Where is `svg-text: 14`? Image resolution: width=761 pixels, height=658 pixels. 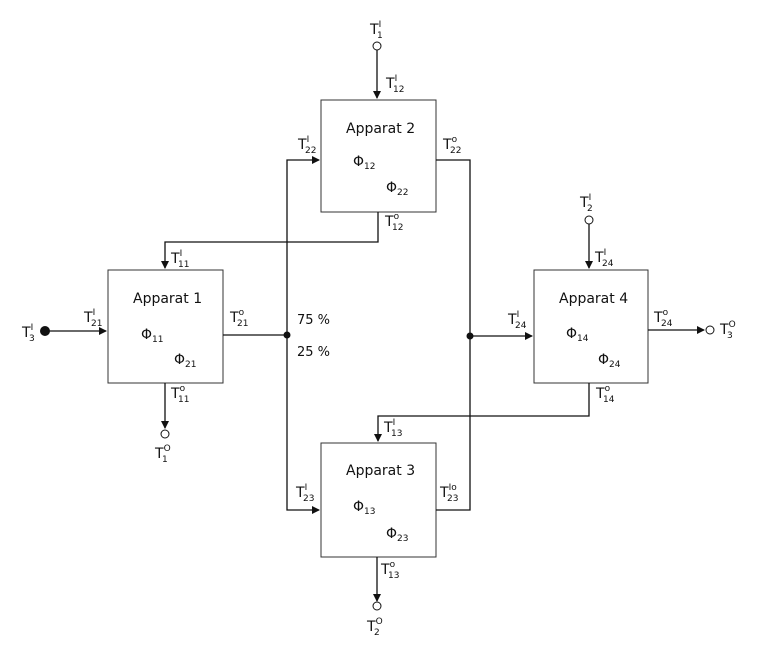
svg-text: 14 is located at coordinates (609, 400).